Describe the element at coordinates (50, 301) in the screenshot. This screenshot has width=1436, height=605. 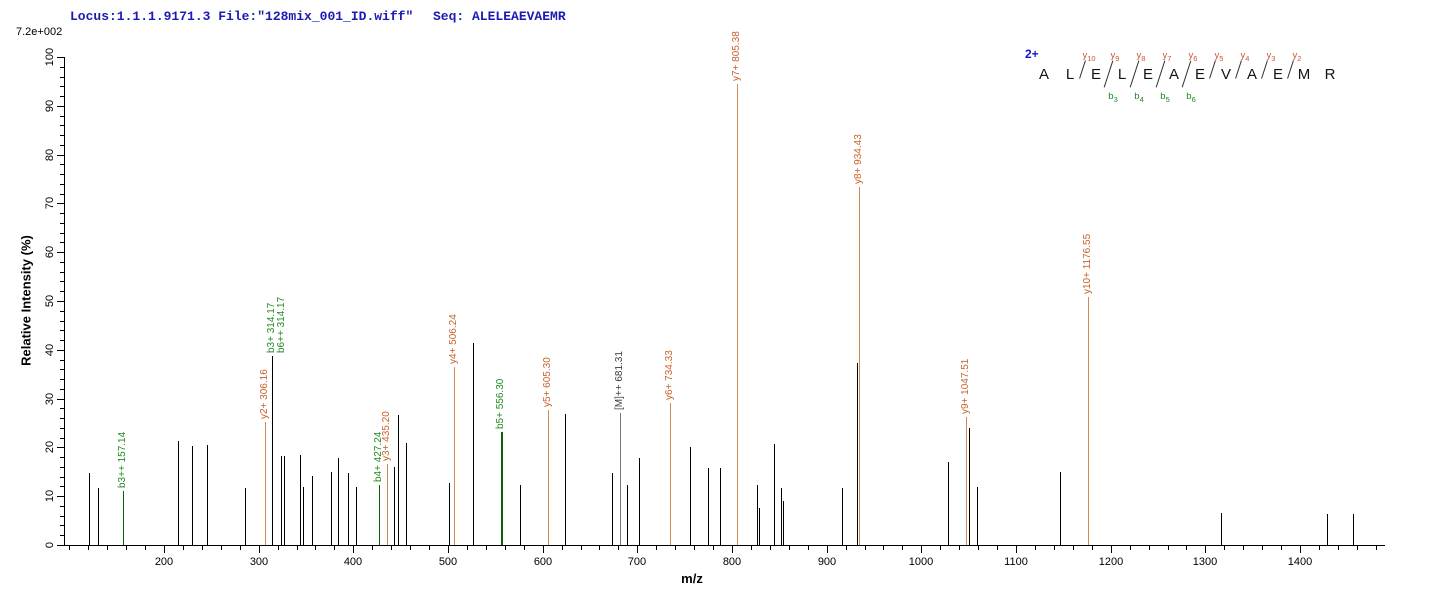
I see `y-axis-tick-label: 50` at that location.